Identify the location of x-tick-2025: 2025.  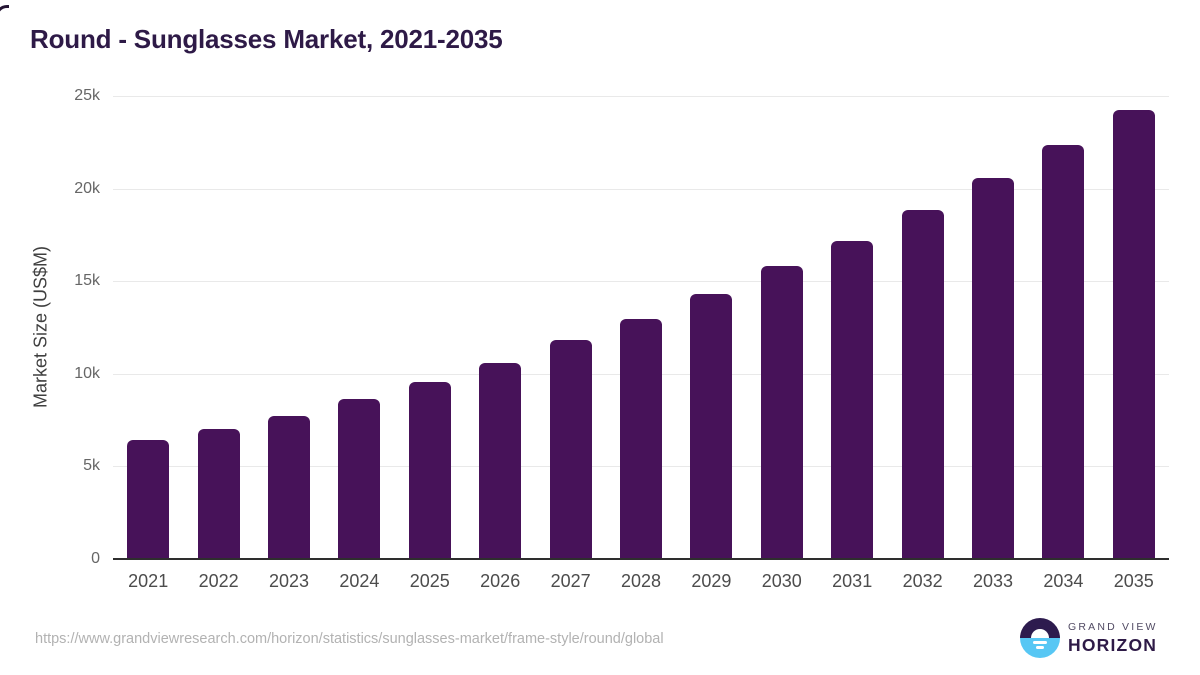
(429, 581).